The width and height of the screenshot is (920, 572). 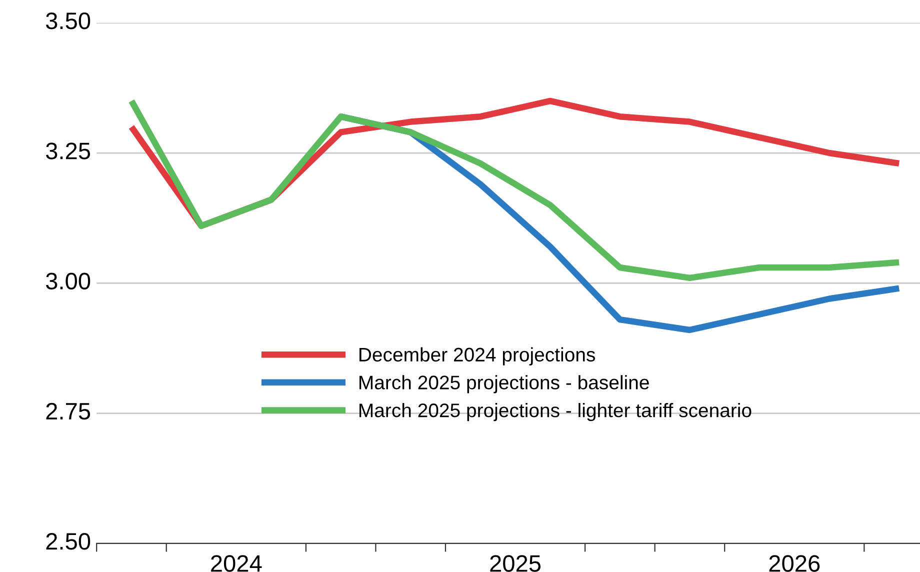 What do you see at coordinates (236, 563) in the screenshot?
I see `x-tick-label: 2024` at bounding box center [236, 563].